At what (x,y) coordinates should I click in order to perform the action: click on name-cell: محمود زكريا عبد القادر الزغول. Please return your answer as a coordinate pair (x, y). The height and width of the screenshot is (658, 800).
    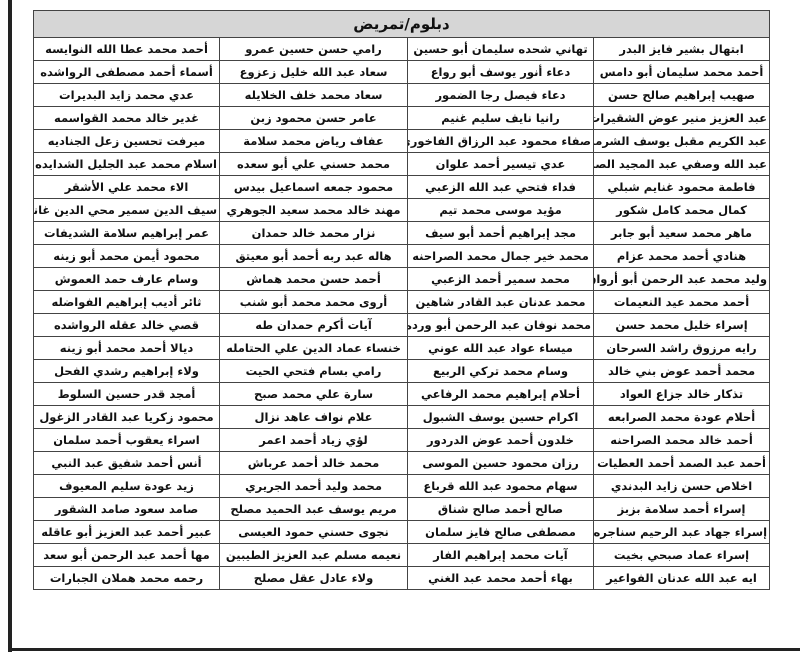
    Looking at the image, I should click on (126, 417).